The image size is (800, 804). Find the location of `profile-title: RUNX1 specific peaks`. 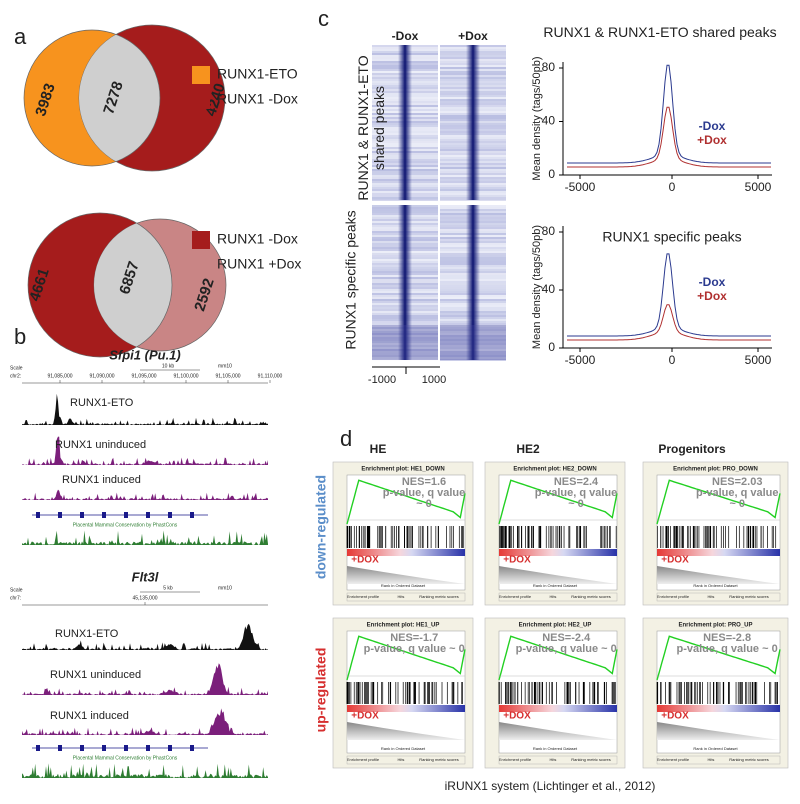

profile-title: RUNX1 specific peaks is located at coordinates (671, 237).